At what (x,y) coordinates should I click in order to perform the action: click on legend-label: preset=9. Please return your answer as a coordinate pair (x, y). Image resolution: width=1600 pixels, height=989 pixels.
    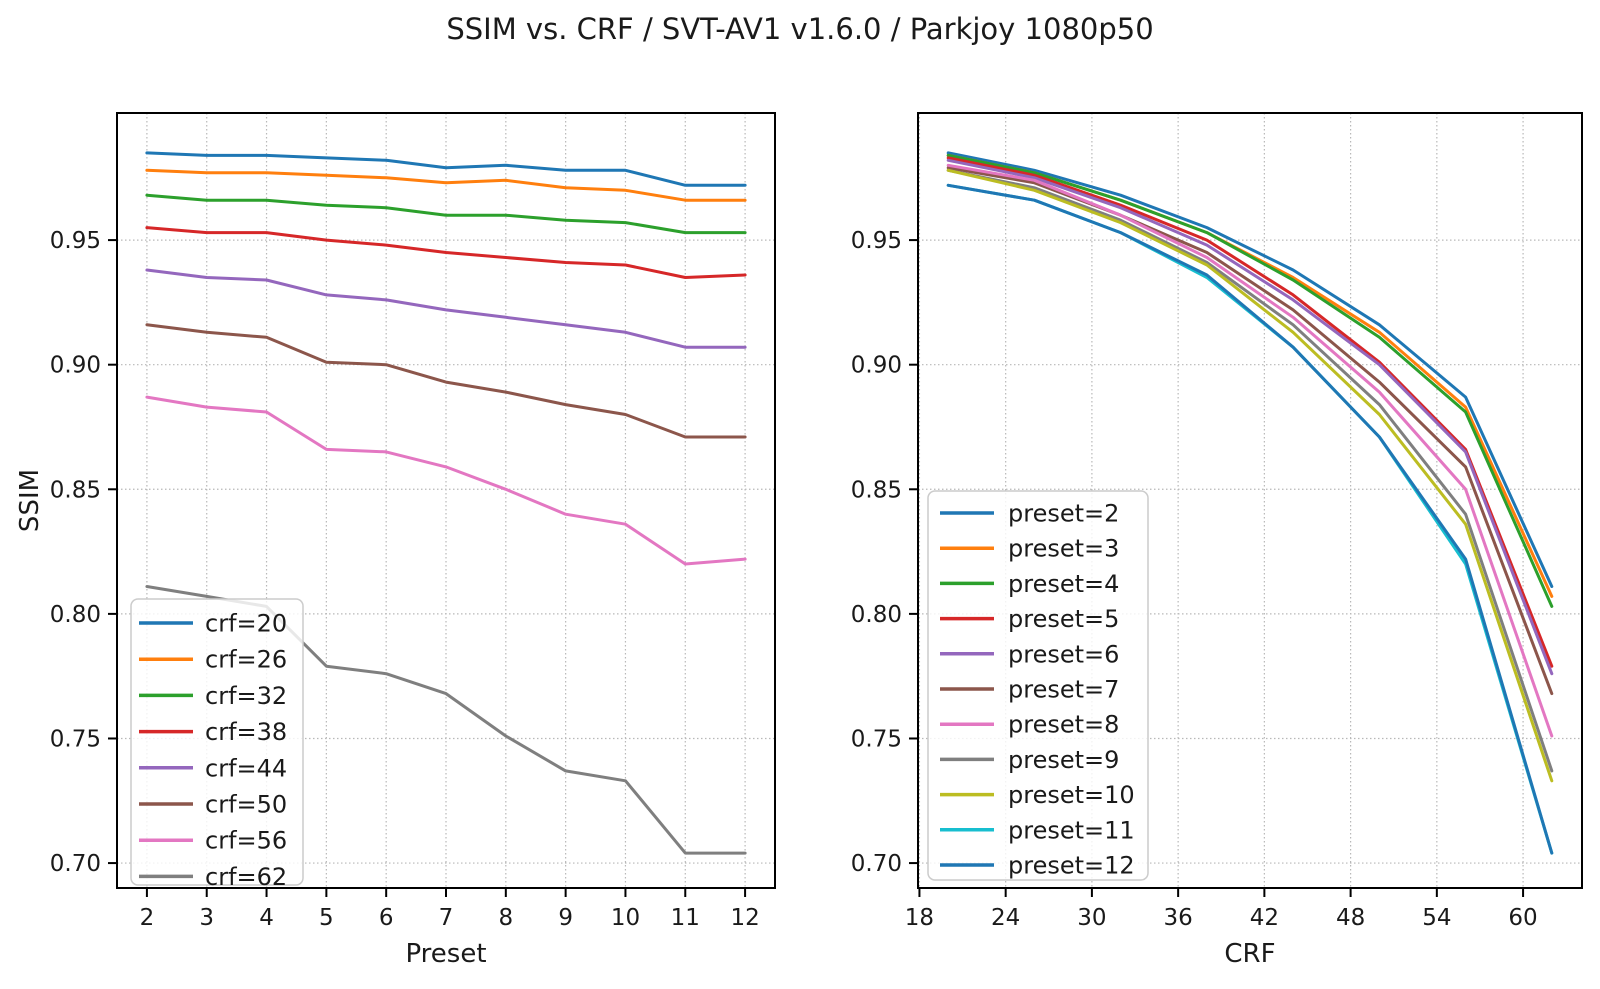
    Looking at the image, I should click on (1063, 760).